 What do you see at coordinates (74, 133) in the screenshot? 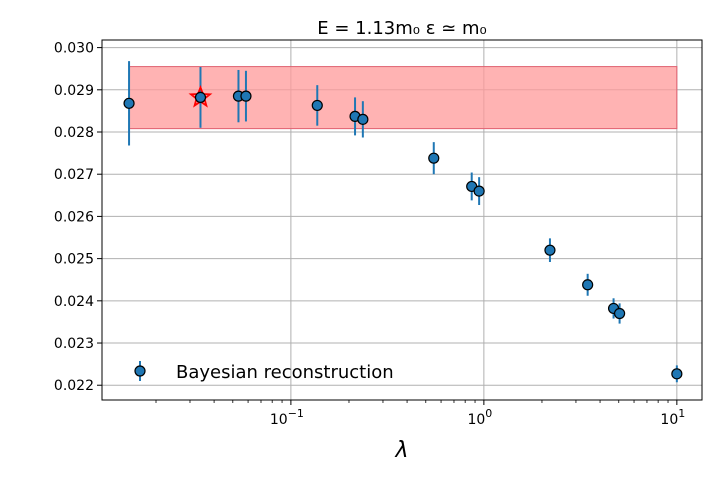
I see `y-tick-label: 0.028` at bounding box center [74, 133].